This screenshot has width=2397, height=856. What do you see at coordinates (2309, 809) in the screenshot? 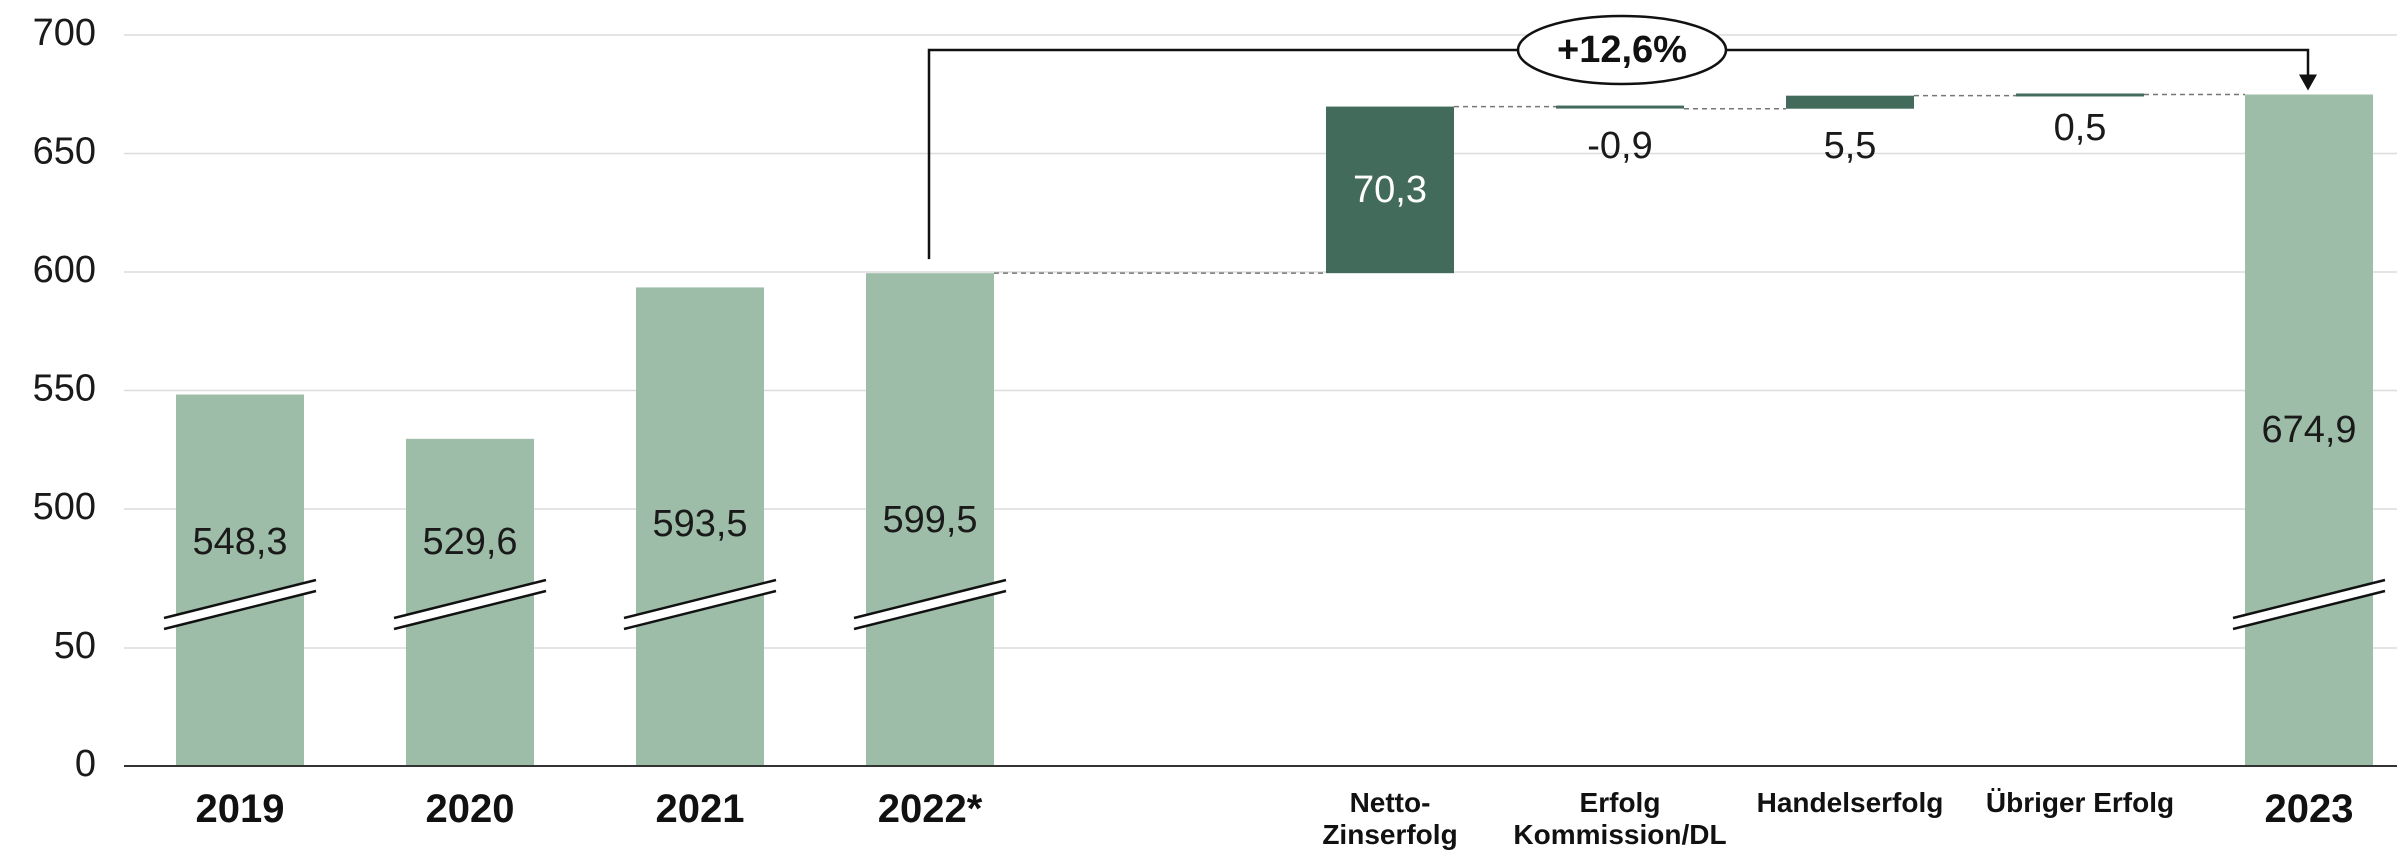
I see `category-label: 2023` at bounding box center [2309, 809].